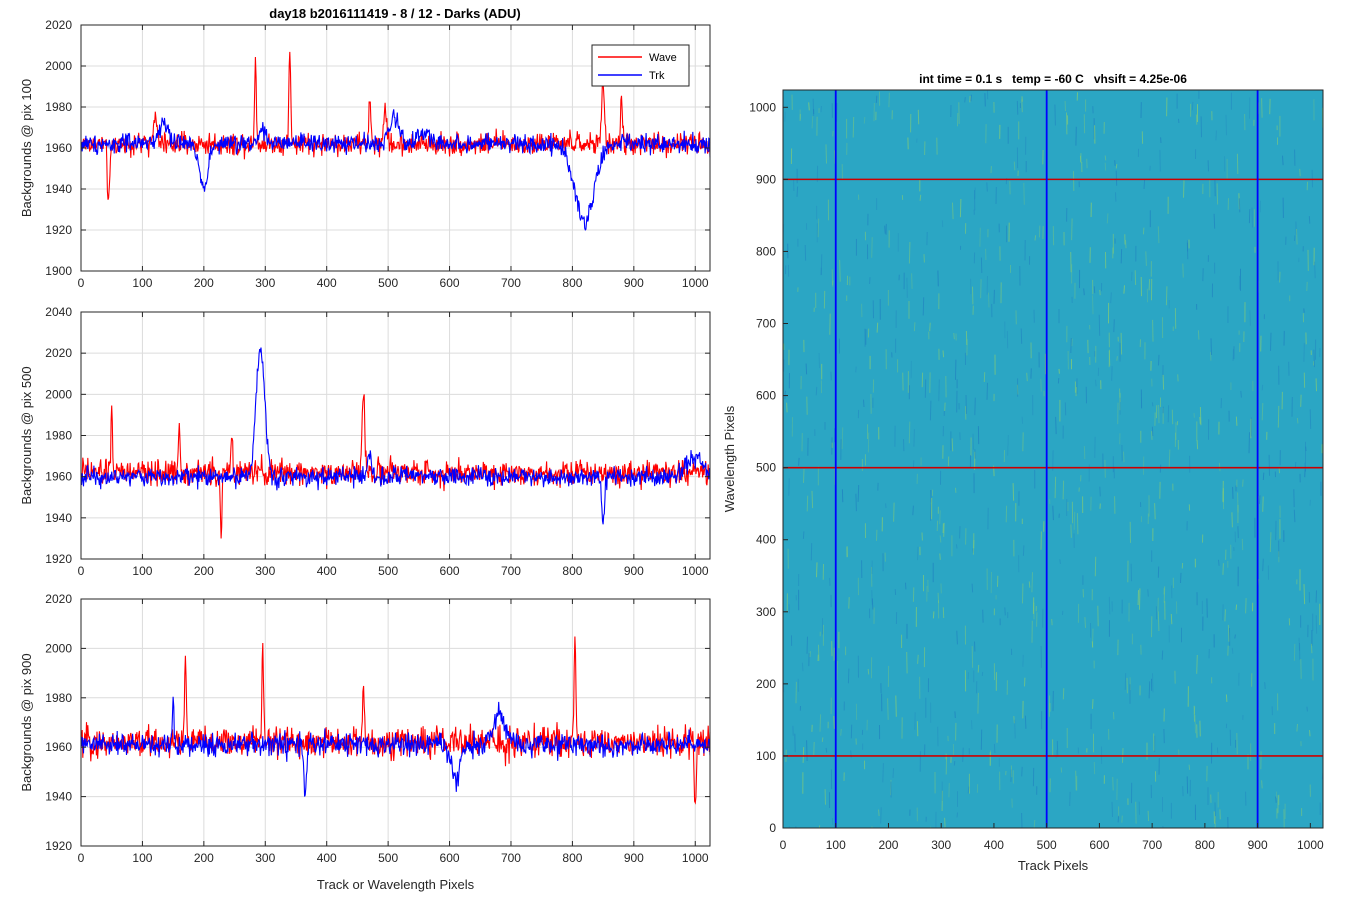 This screenshot has height=900, width=1350. I want to click on axes-frame, so click(395, 722).